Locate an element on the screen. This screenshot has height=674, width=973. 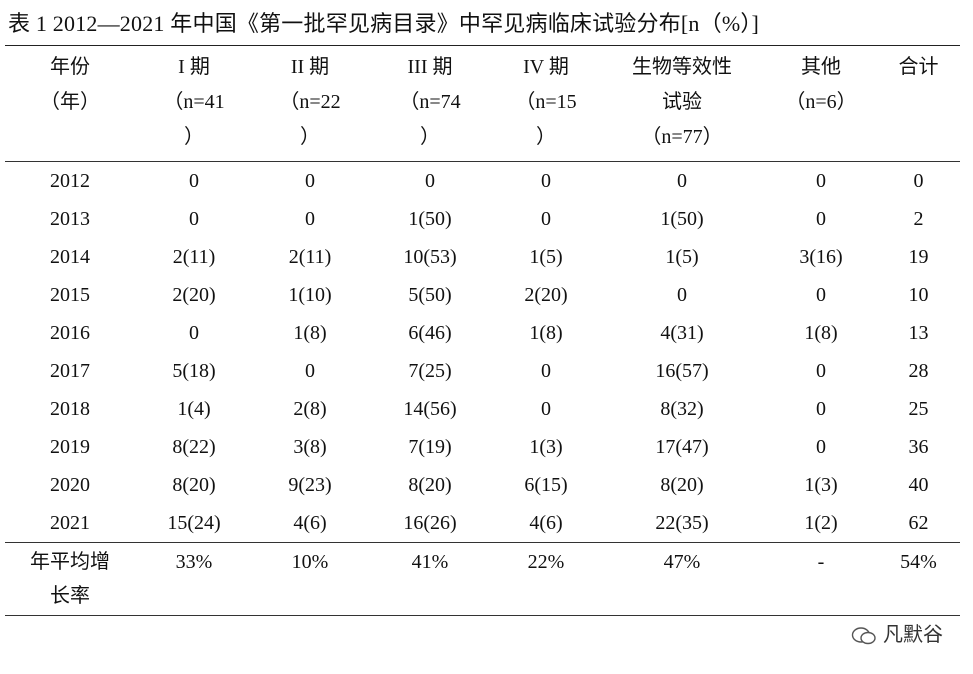
header-line: （n=15 is located at coordinates (546, 102).